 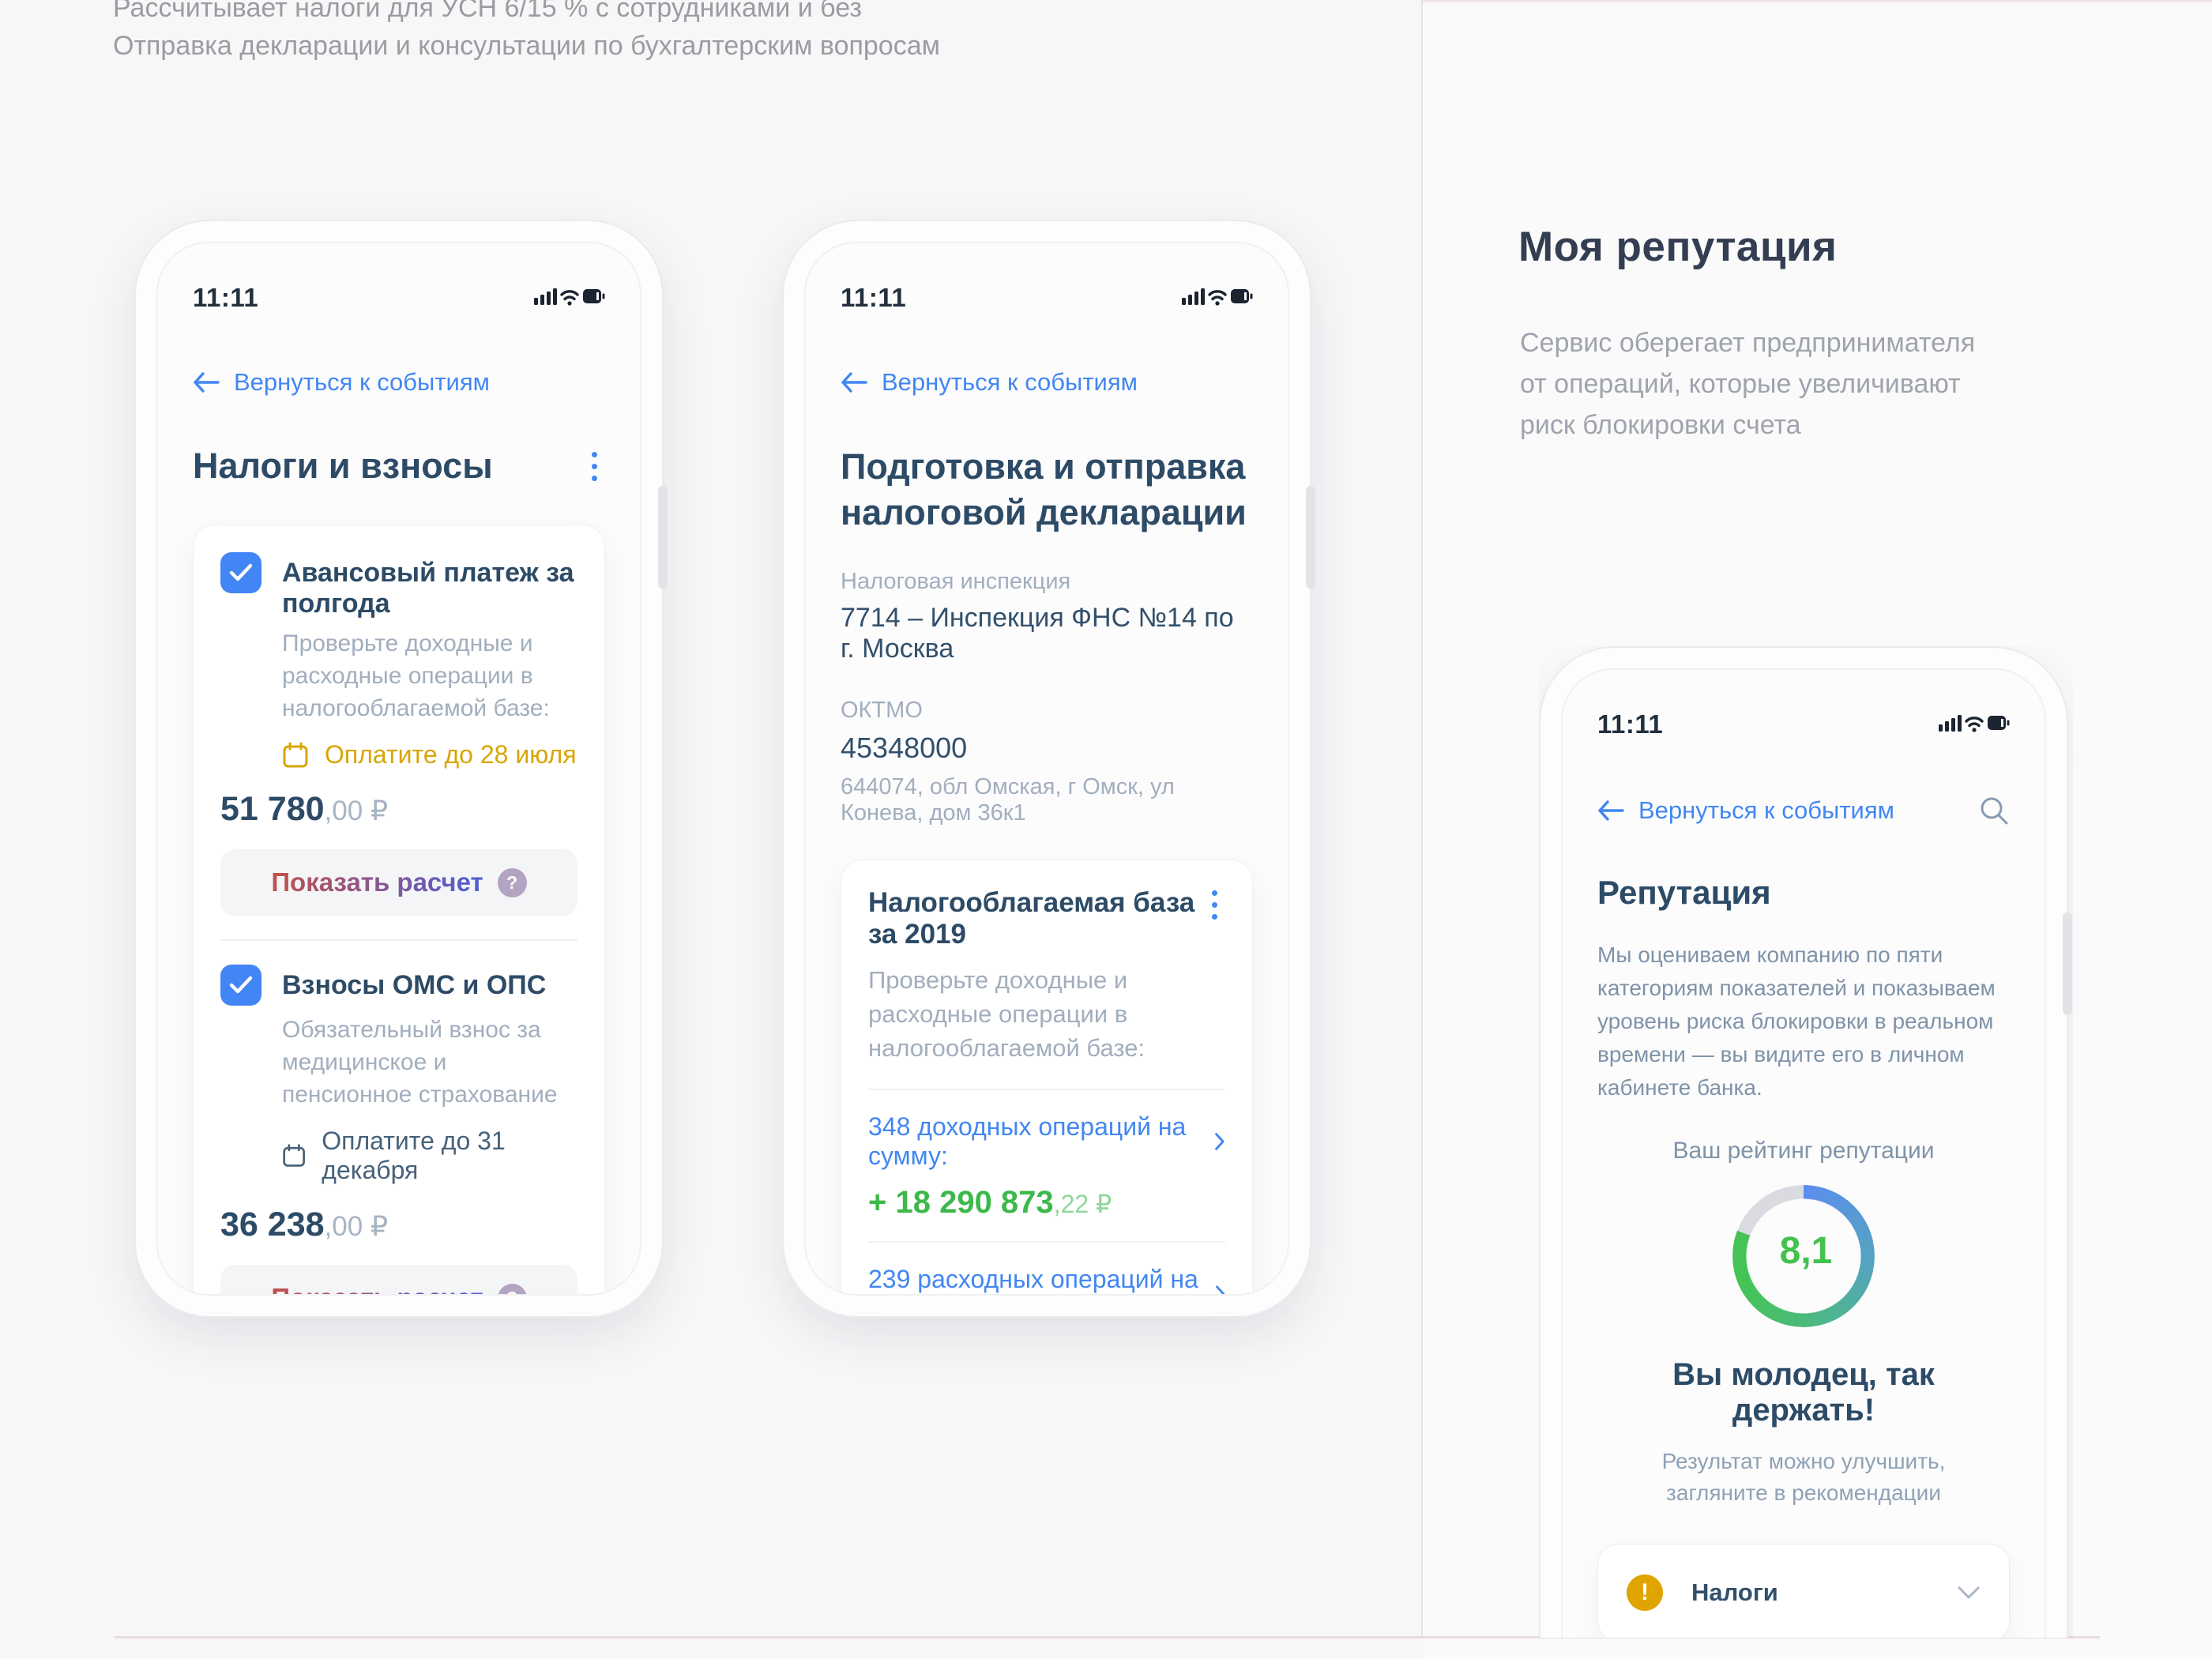 What do you see at coordinates (1032, 919) in the screenshot?
I see `card-title: Налогооблагаемая база за 2019` at bounding box center [1032, 919].